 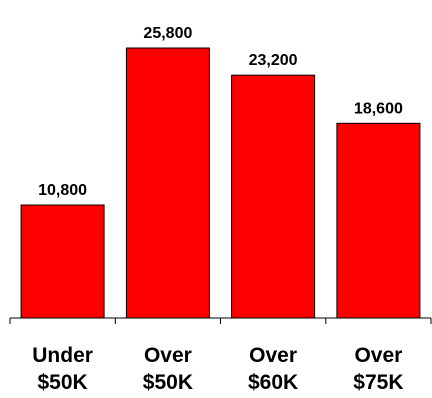 I want to click on tick-label-2-line-2: $50K, so click(x=168, y=382).